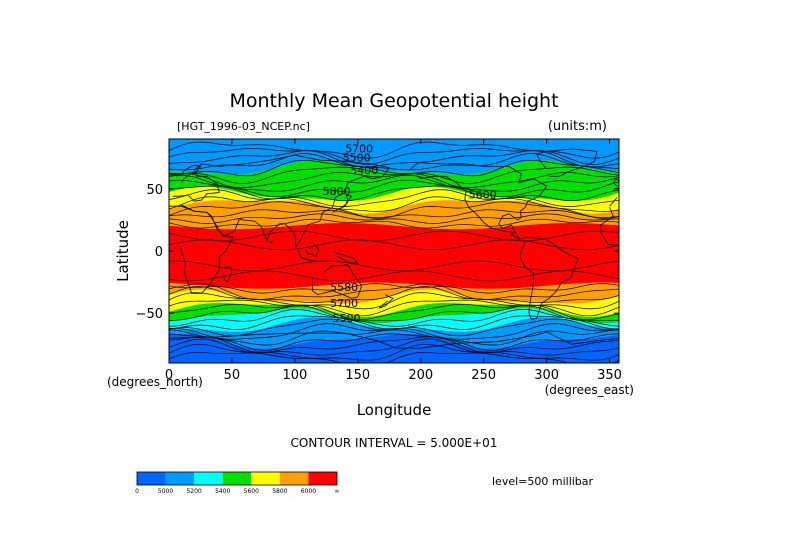  Describe the element at coordinates (394, 443) in the screenshot. I see `contour-interval-text: CONTOUR INTERVAL = 5.000E+01` at that location.